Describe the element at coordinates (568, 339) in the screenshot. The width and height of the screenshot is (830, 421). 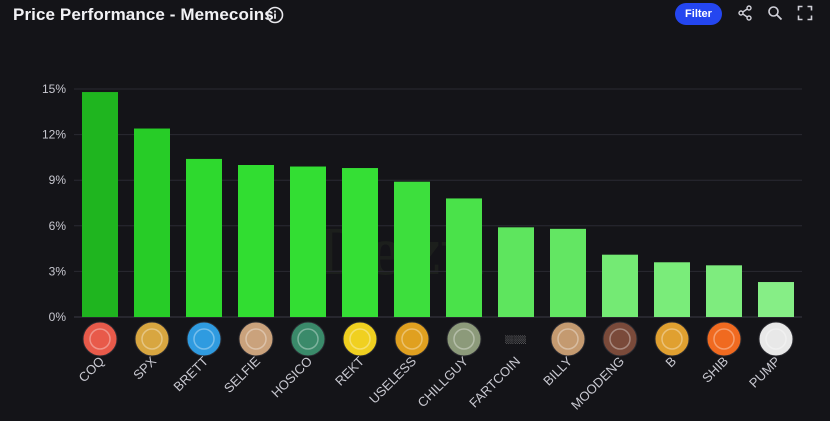
I see `billy-token-icon` at that location.